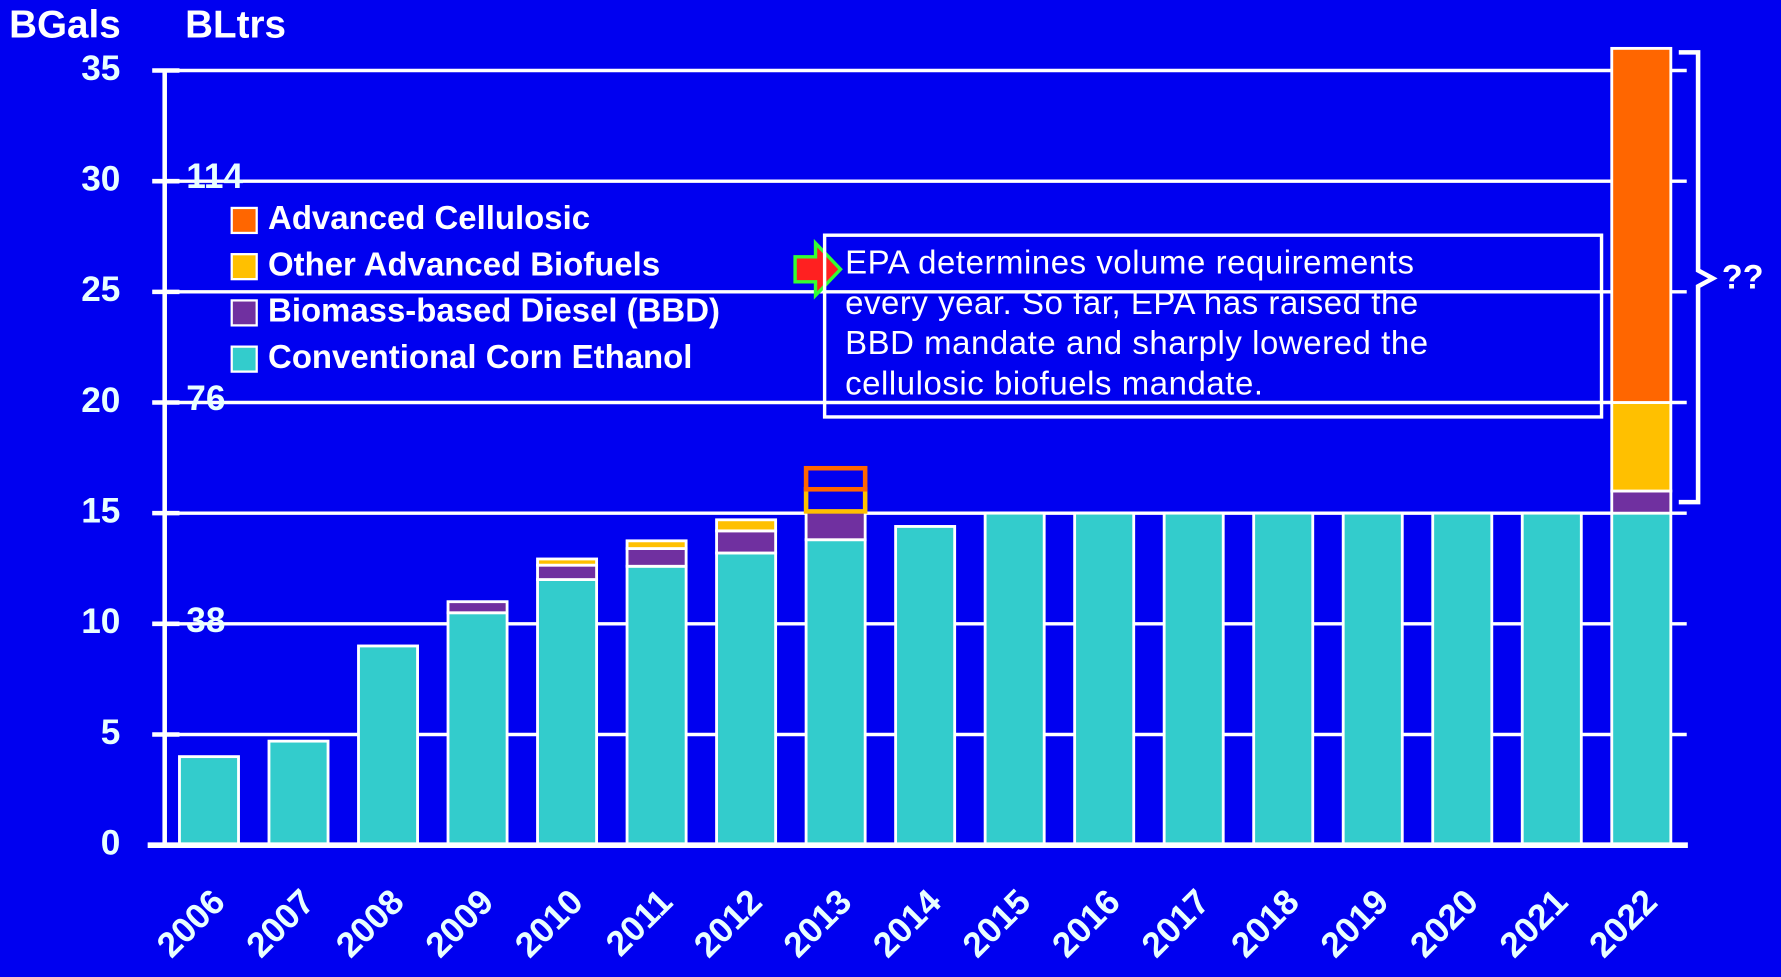 The image size is (1781, 977). What do you see at coordinates (111, 732) in the screenshot?
I see `y-tick-label: 5` at bounding box center [111, 732].